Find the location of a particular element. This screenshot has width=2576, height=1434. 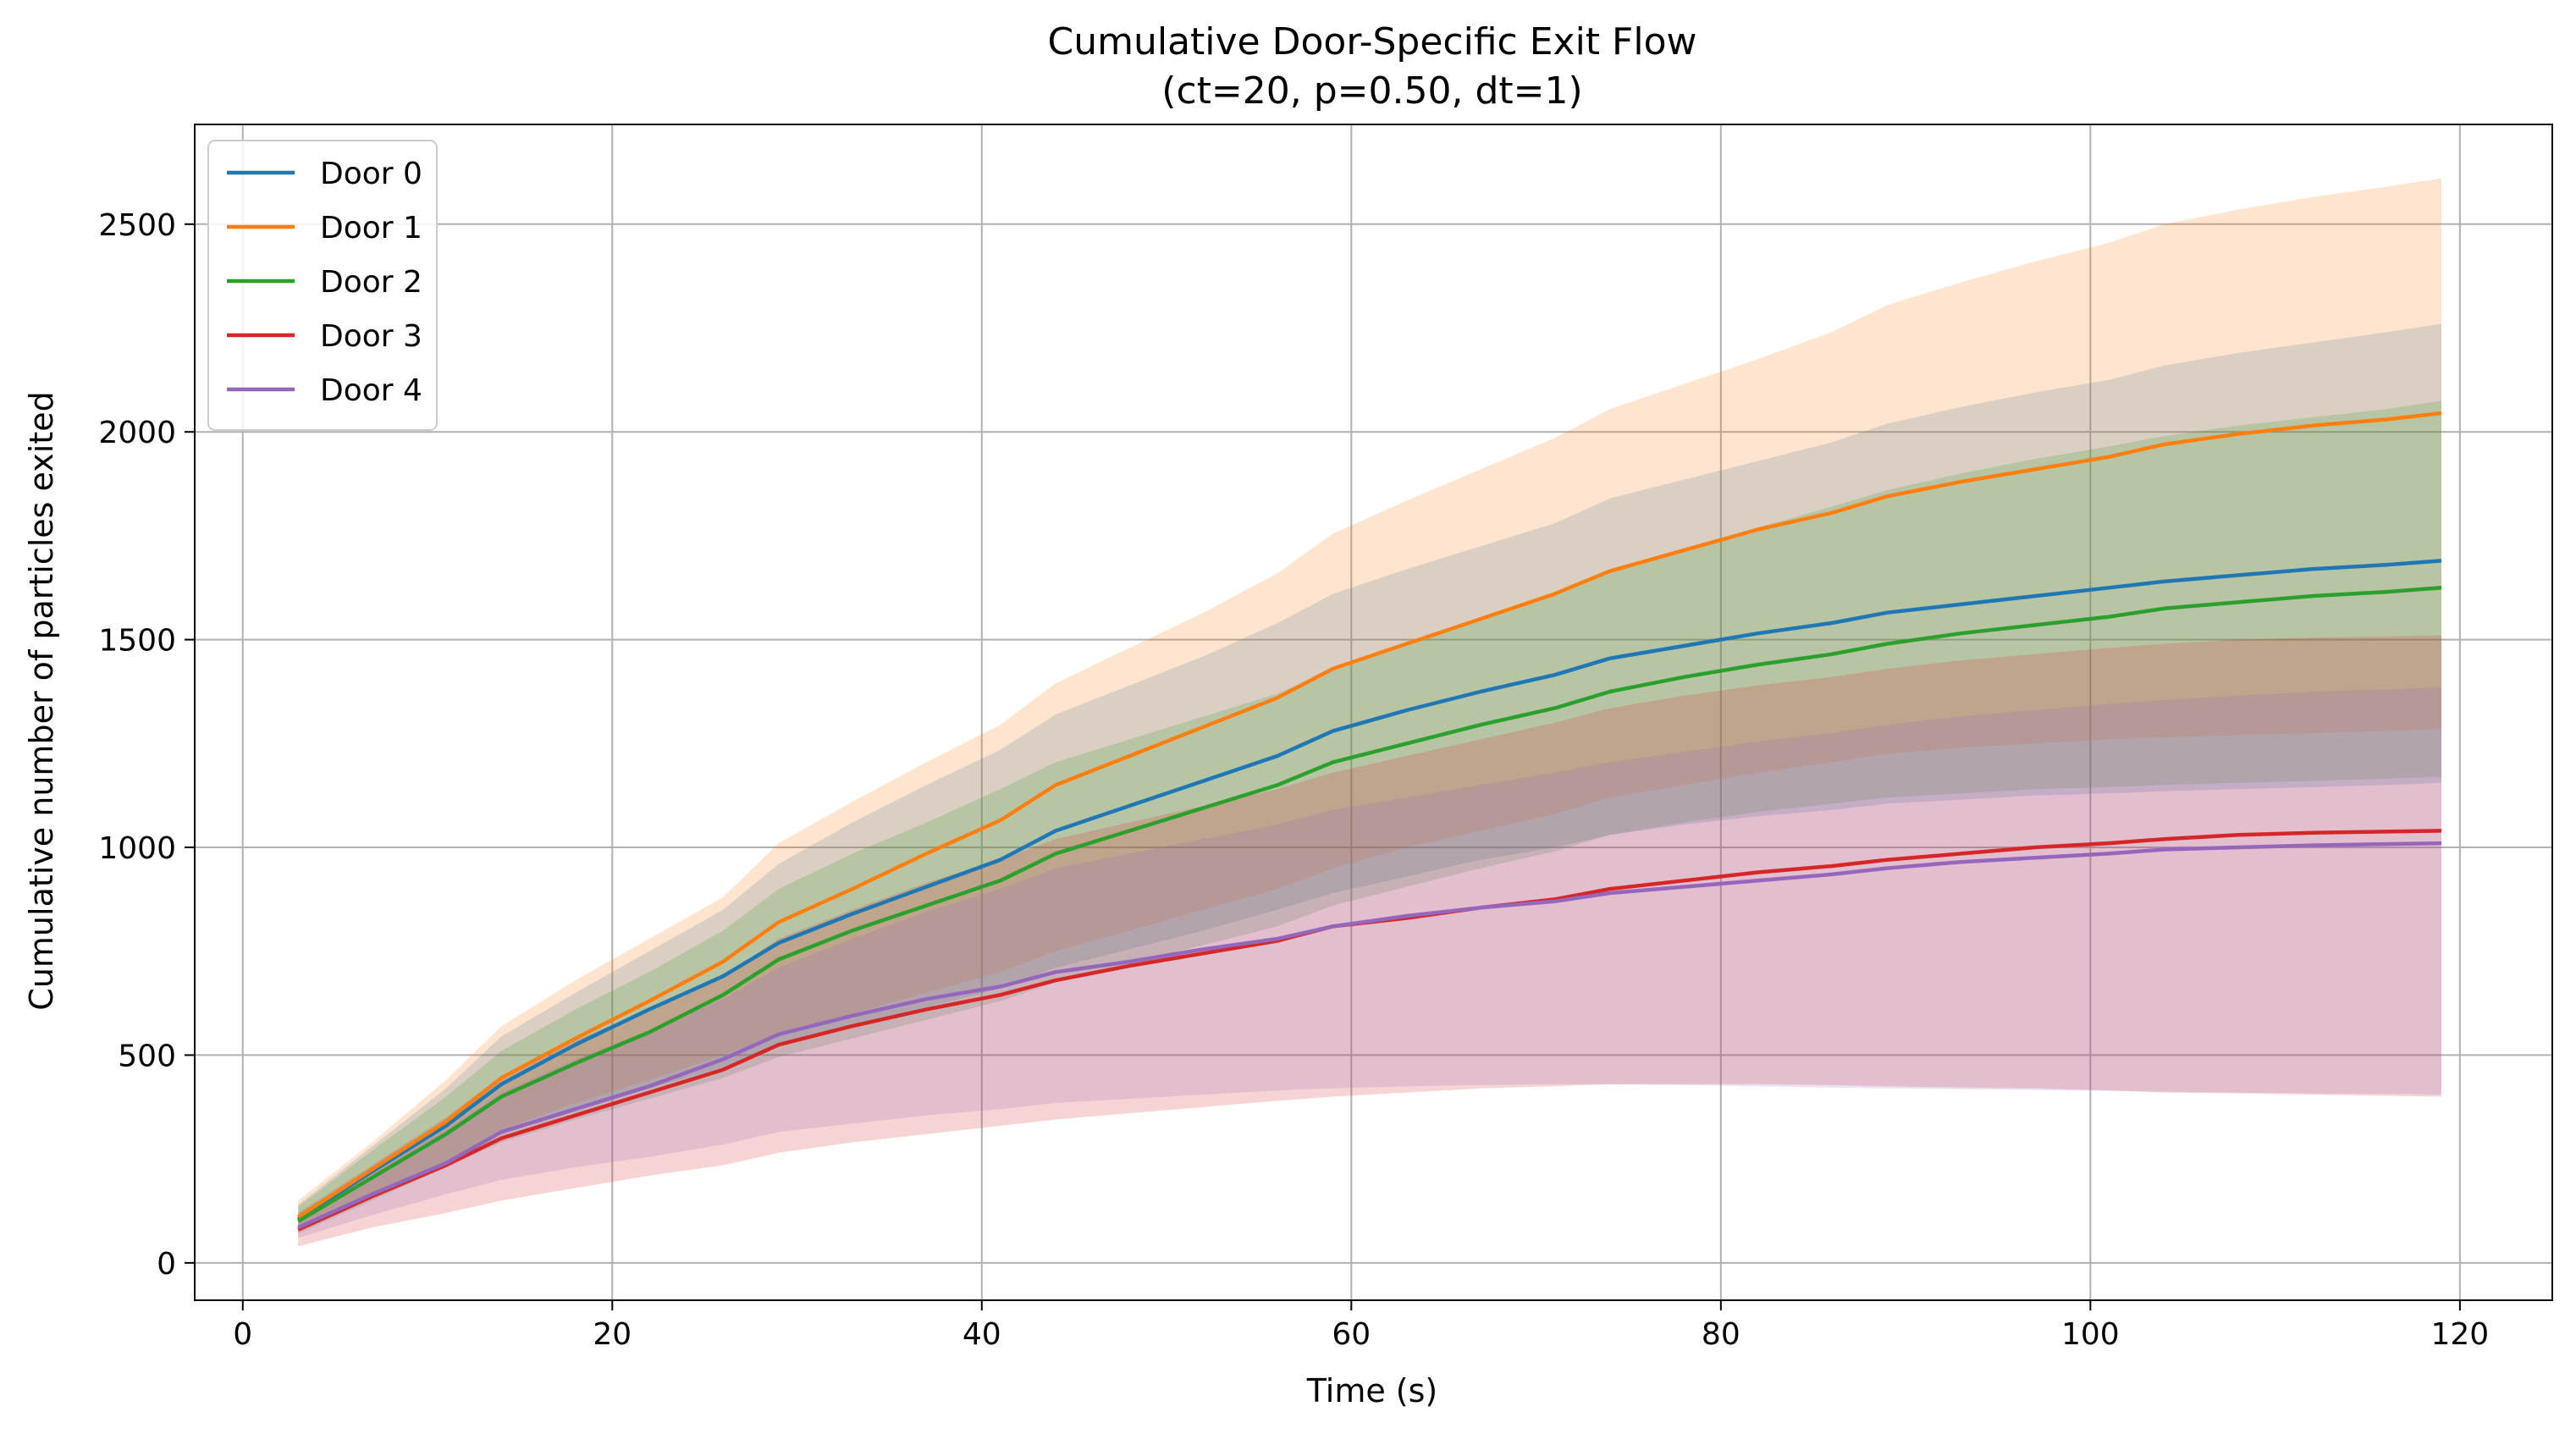

legend-box is located at coordinates (322, 285).